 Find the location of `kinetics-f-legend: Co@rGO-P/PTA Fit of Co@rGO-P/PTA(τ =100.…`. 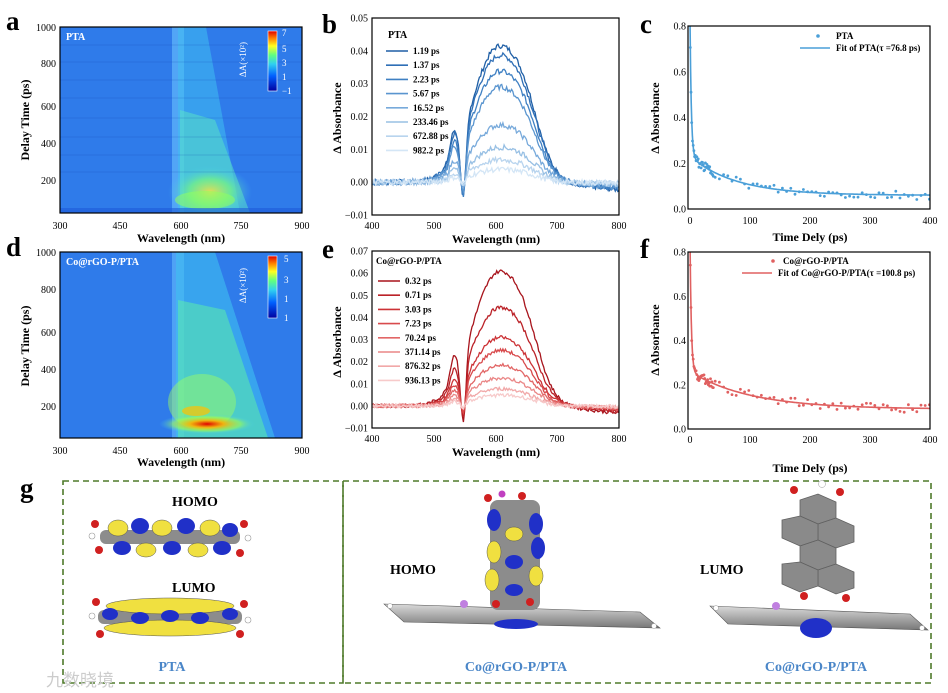

kinetics-f-legend: Co@rGO-P/PTA Fit of Co@rGO-P/PTA(τ =100.… is located at coordinates (828, 267).